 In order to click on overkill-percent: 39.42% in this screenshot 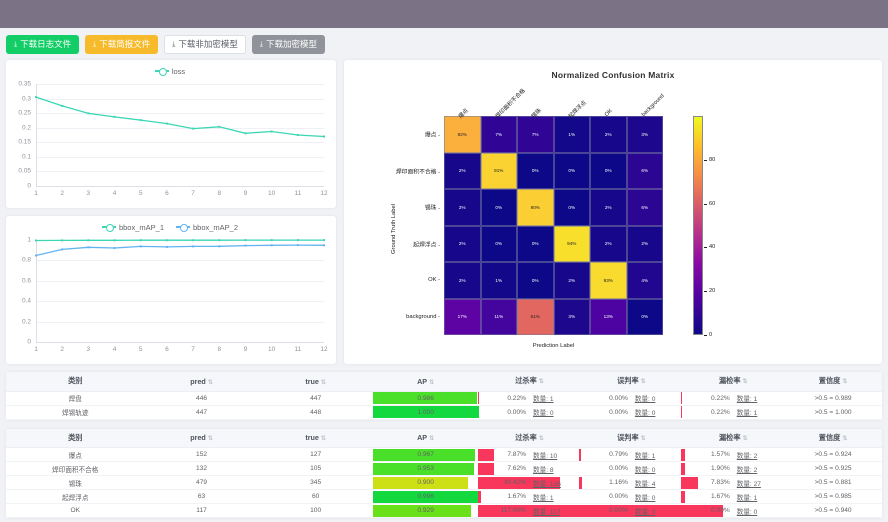, I will do `click(515, 482)`.